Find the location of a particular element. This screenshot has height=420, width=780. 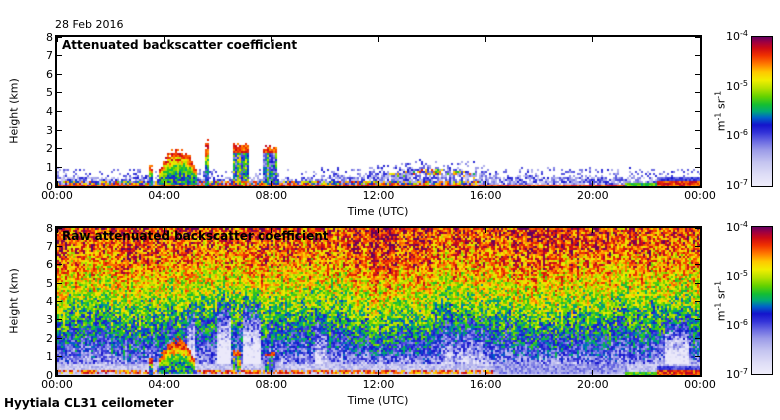

y-axis-label-bottom: Height (km) is located at coordinates (14, 301).